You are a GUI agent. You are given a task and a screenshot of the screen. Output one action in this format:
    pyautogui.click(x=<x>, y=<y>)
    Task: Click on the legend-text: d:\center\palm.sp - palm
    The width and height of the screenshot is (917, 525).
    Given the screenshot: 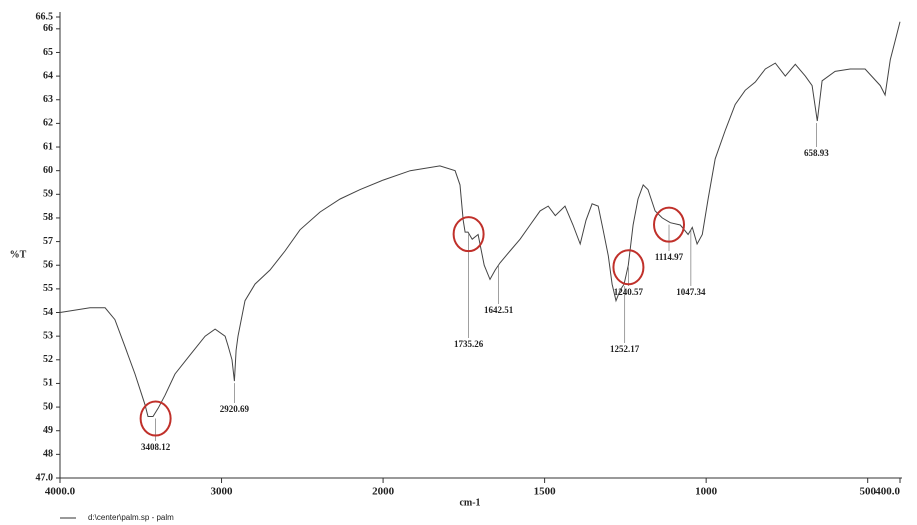 What is the action you would take?
    pyautogui.click(x=131, y=517)
    